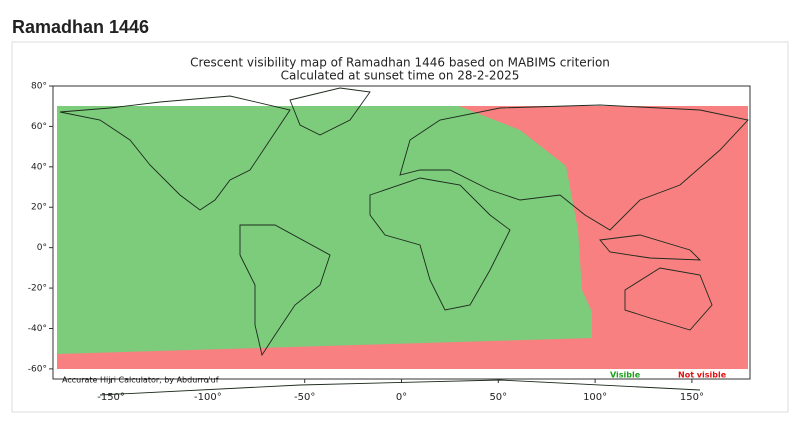 This screenshot has height=433, width=800. What do you see at coordinates (595, 397) in the screenshot?
I see `x-tick-label: 100°` at bounding box center [595, 397].